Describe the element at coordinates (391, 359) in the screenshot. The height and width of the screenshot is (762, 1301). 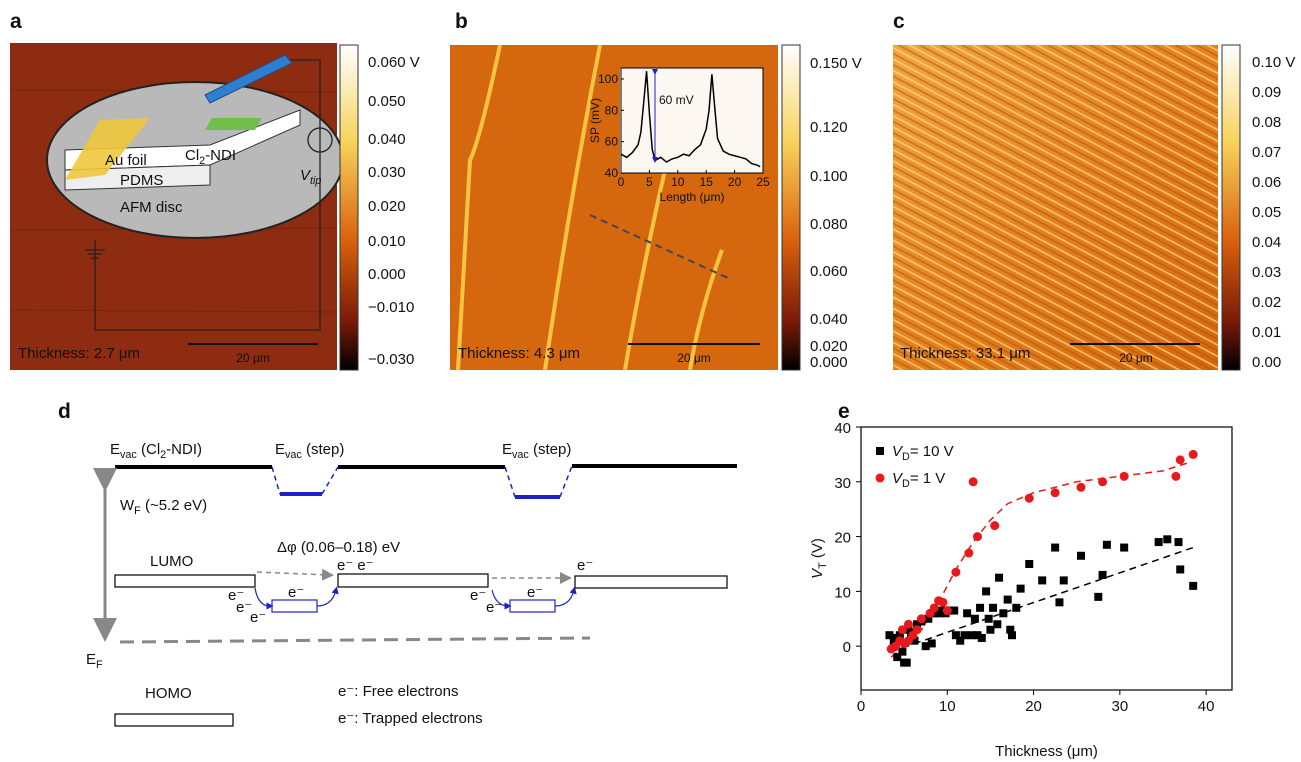
I see `colorbar-tick-label: −0.030` at that location.